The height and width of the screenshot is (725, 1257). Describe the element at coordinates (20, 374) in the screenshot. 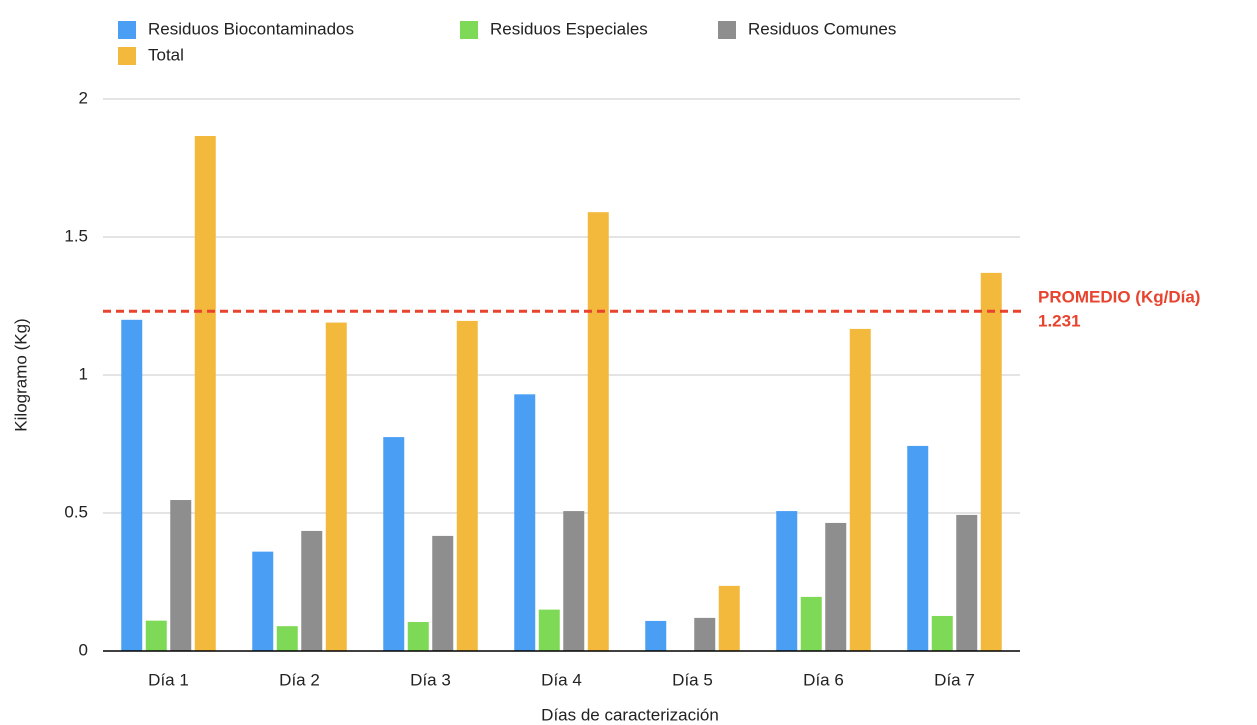

I see `y-axis-label: Kilogramo (Kg)` at that location.